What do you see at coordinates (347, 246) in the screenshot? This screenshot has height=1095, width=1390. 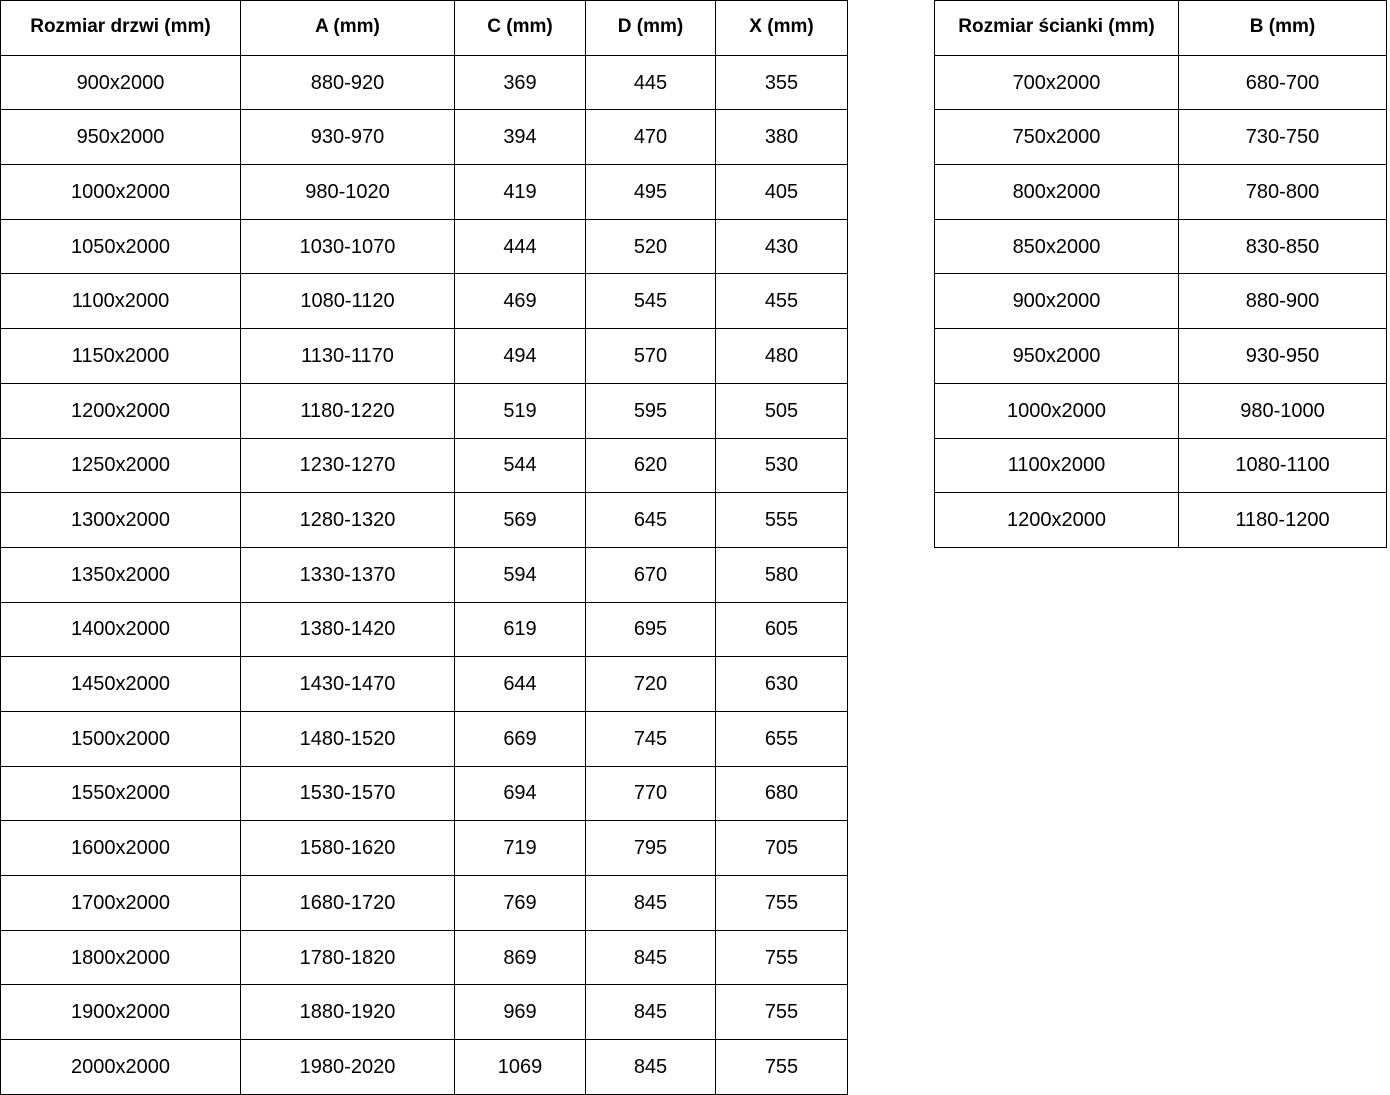 I see `cell-a: 1030-1070` at bounding box center [347, 246].